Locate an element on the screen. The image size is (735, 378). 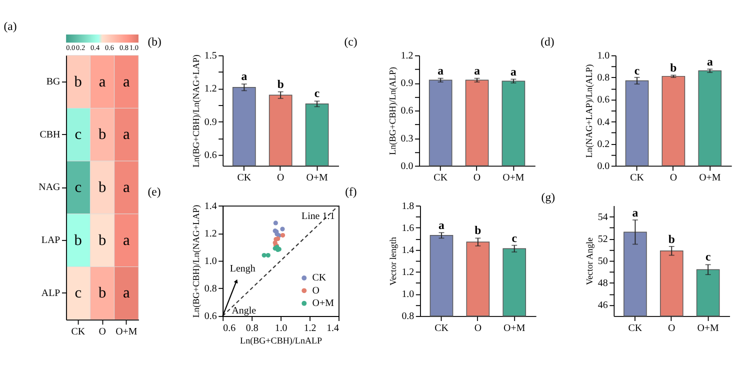
chart-title: (f) is located at coordinates (351, 192).